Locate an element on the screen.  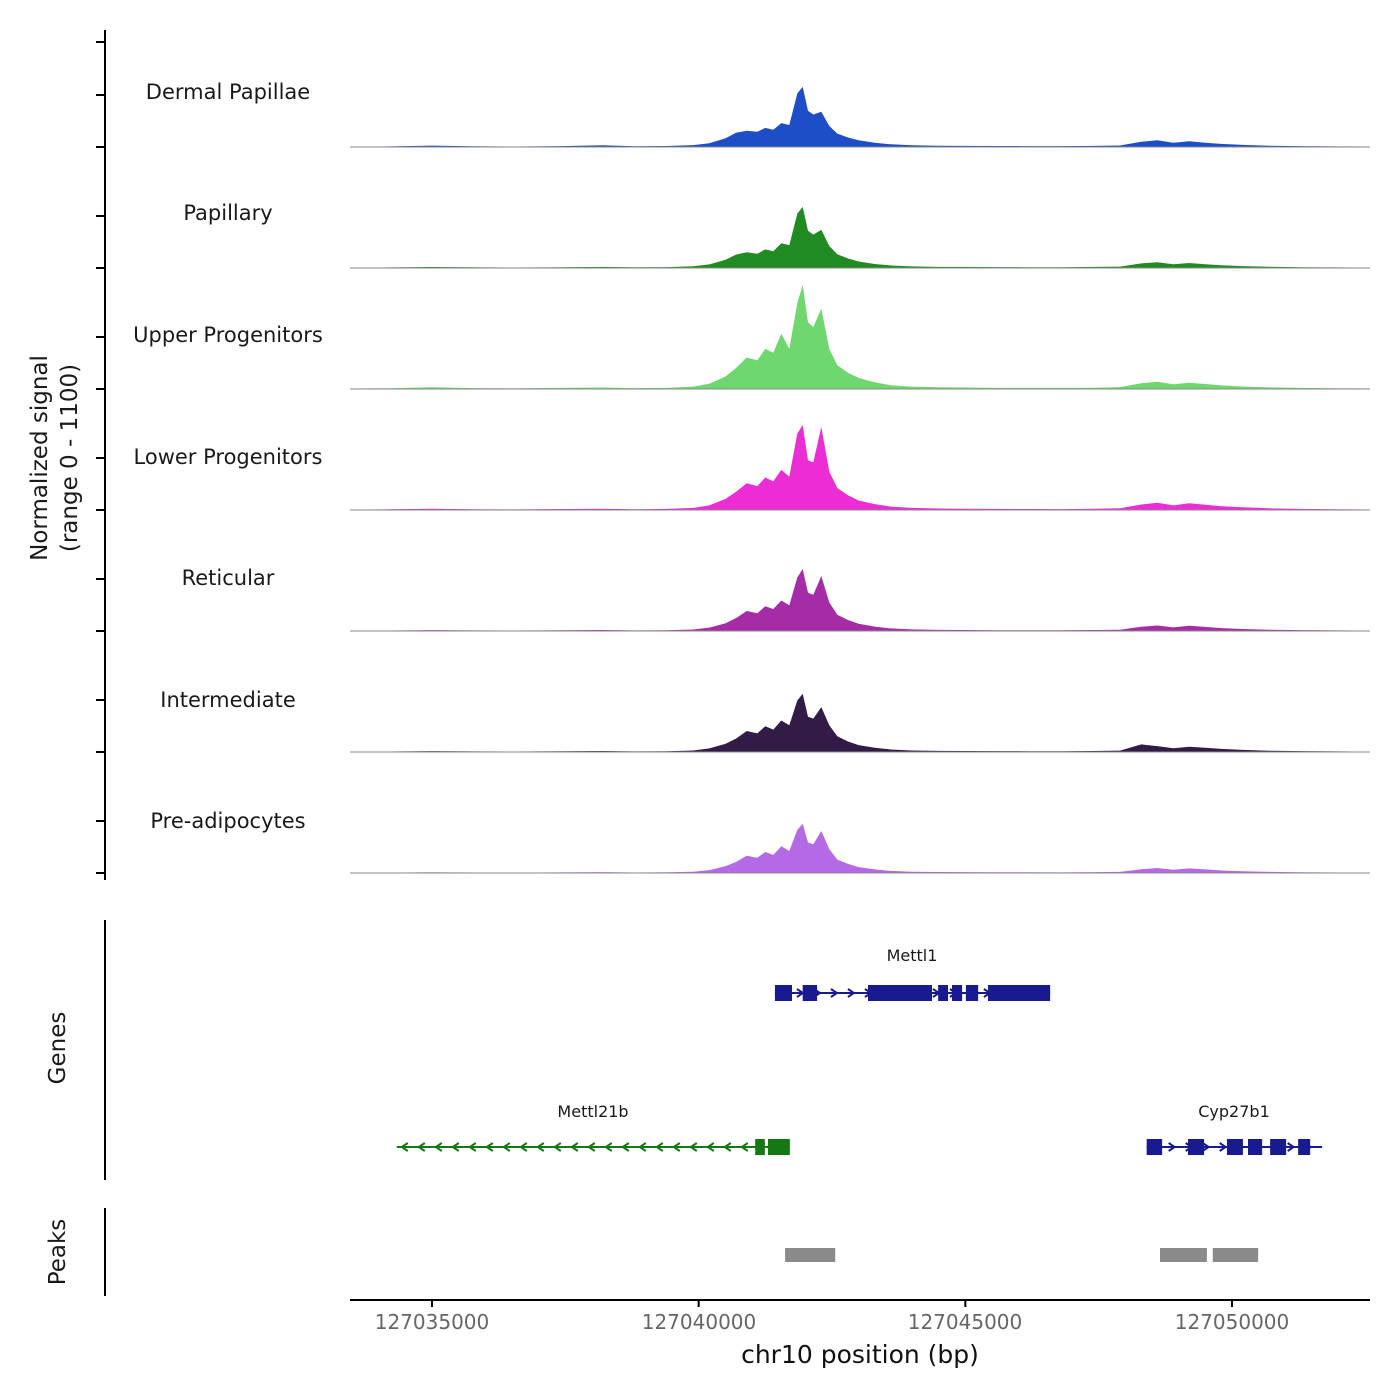
y-axis-label: Normalized signal (range 0 - 1100) is located at coordinates (55, 458).